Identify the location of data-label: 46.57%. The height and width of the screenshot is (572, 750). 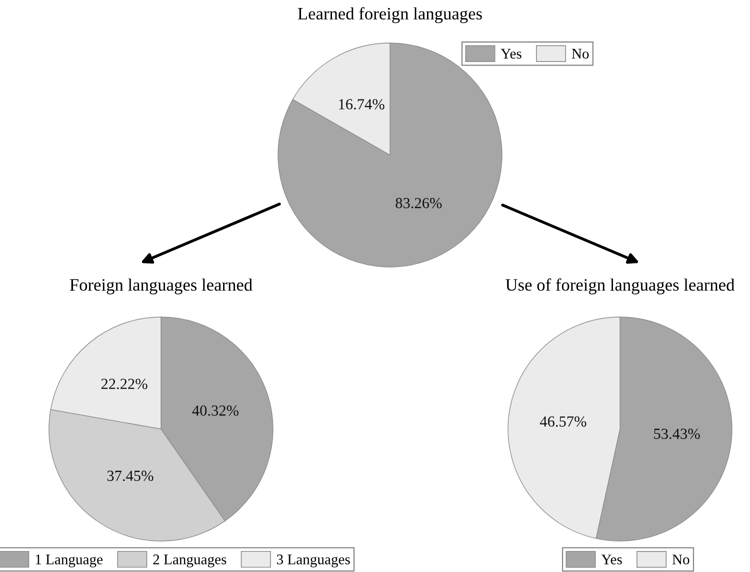
(563, 421).